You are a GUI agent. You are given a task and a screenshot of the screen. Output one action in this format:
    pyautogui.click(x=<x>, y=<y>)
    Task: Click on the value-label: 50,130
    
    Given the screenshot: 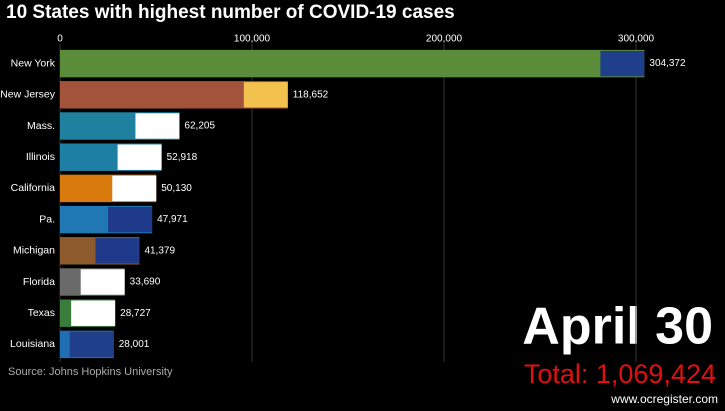 What is the action you would take?
    pyautogui.click(x=176, y=188)
    